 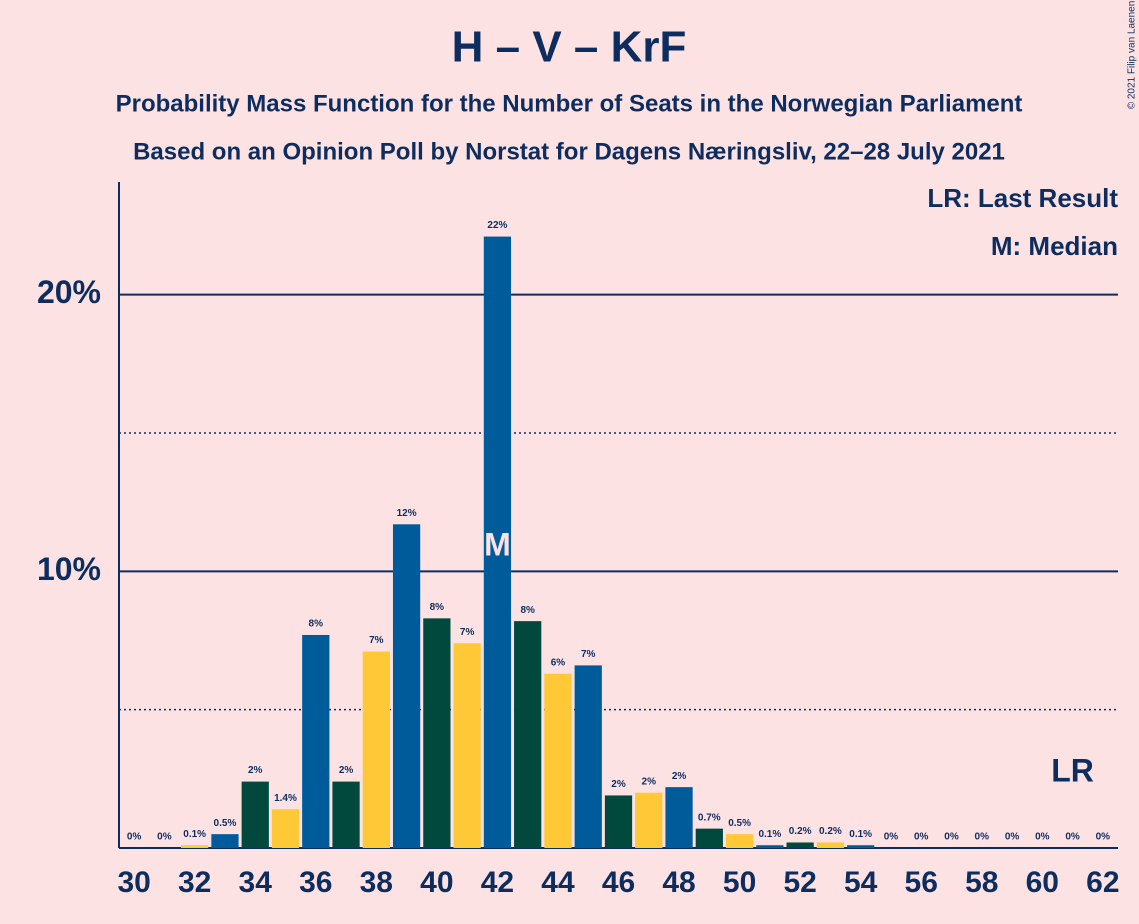 What do you see at coordinates (69, 569) in the screenshot?
I see `y-tick-label: 10%` at bounding box center [69, 569].